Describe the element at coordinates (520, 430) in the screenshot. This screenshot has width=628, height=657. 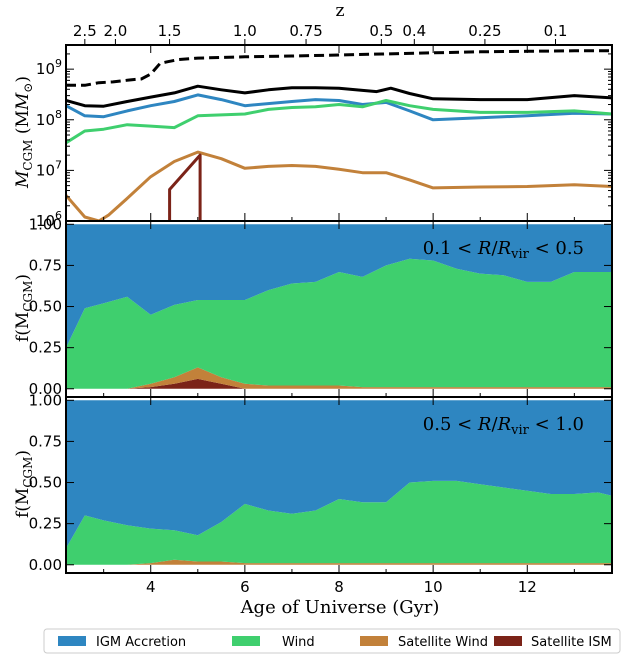
I see `panel2-ann-vir: vir` at that location.